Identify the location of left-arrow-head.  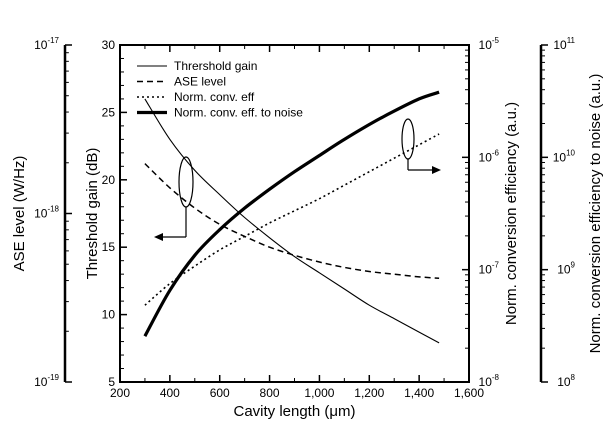
(158, 237).